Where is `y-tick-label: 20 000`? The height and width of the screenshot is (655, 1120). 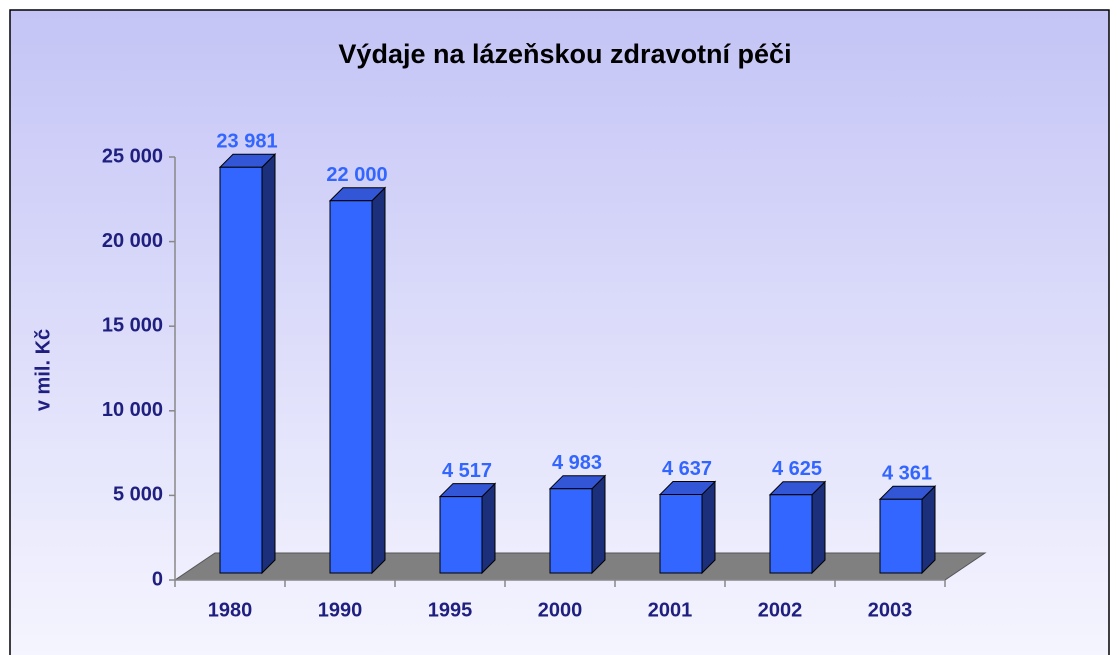 y-tick-label: 20 000 is located at coordinates (132, 241).